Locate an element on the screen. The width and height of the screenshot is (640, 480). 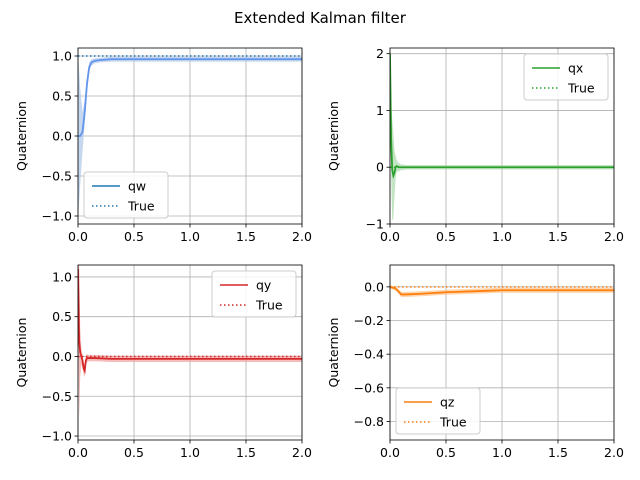
legend: qy True is located at coordinates (254, 294).